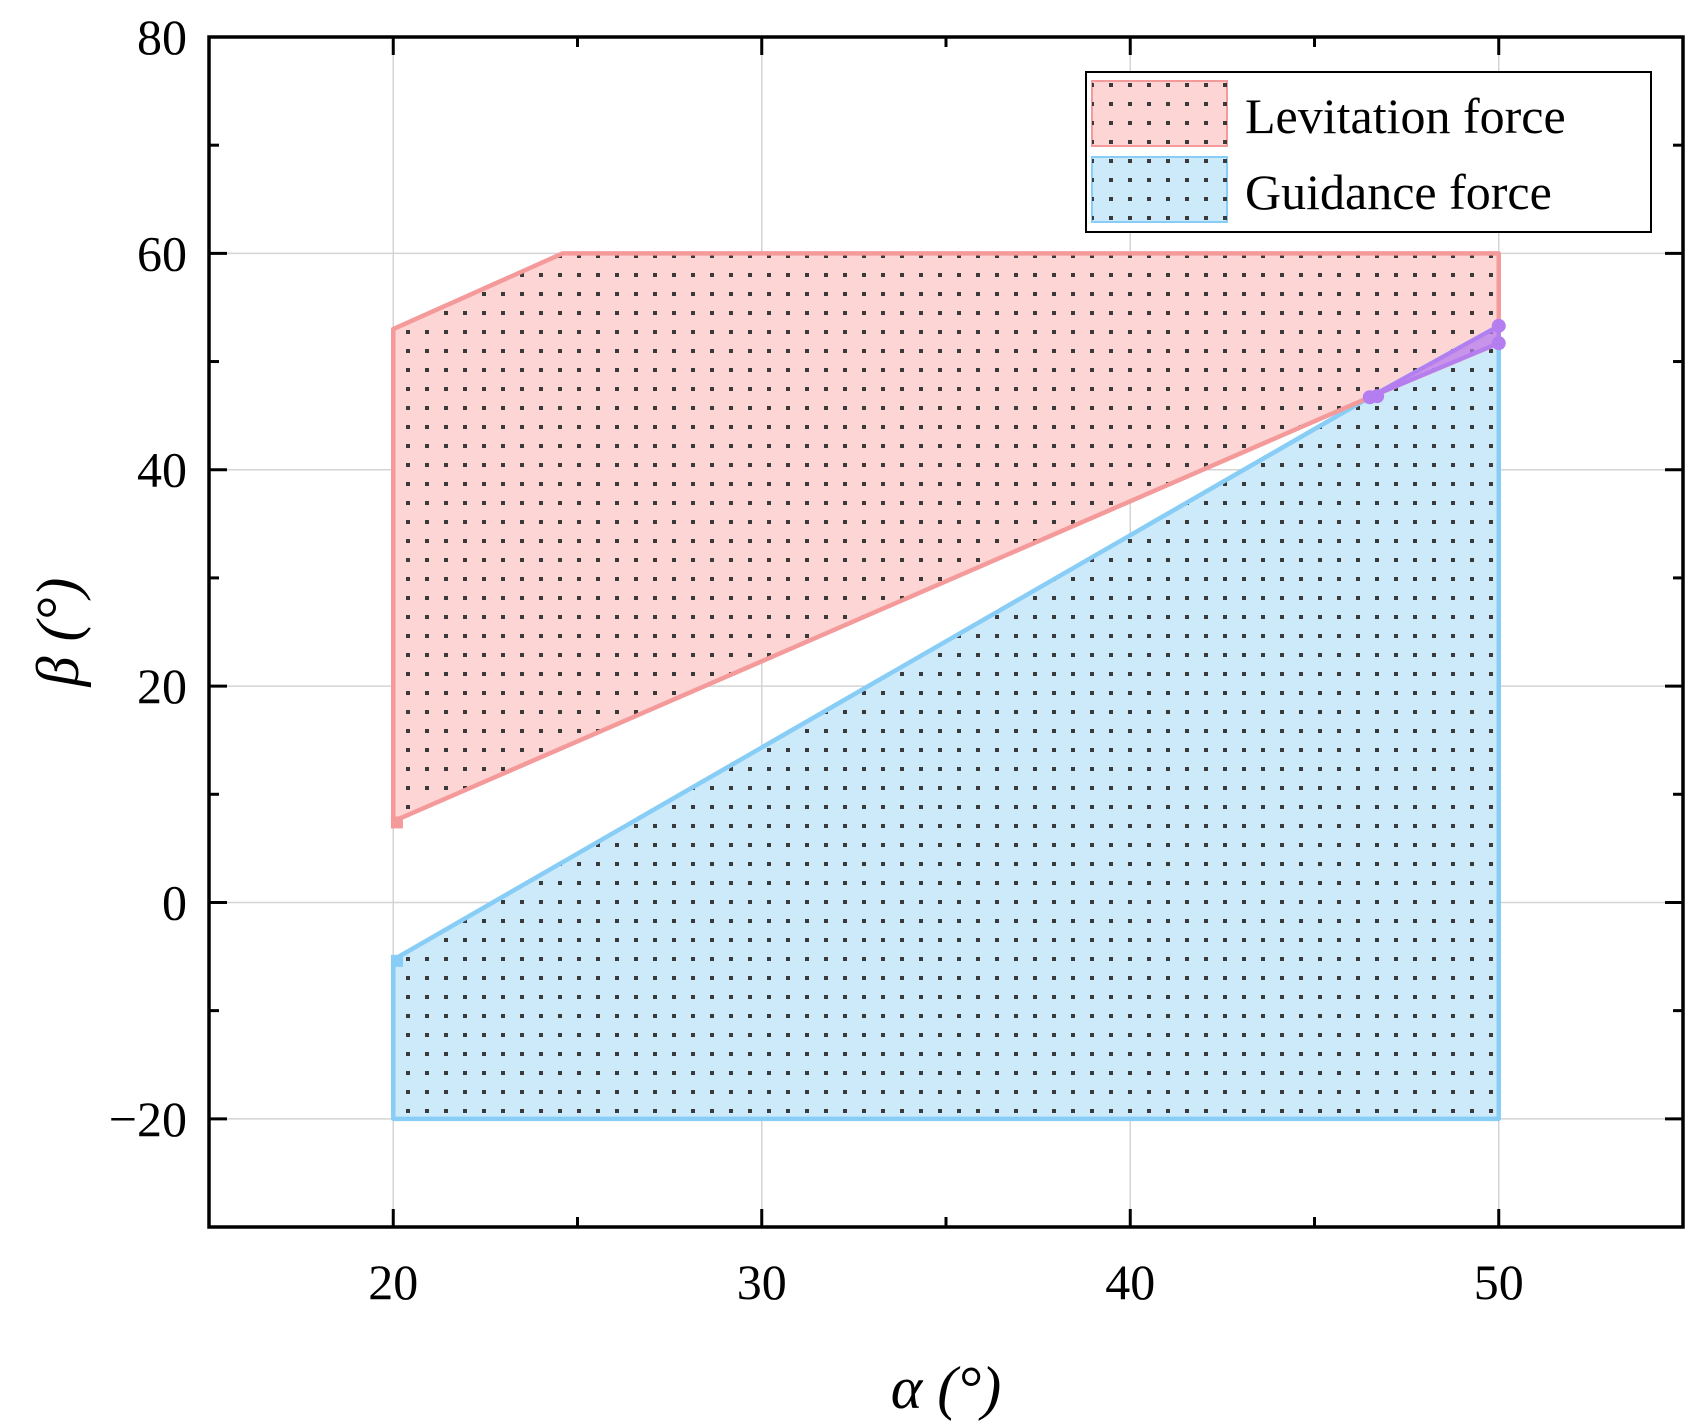 Image resolution: width=1697 pixels, height=1428 pixels. What do you see at coordinates (162, 37) in the screenshot?
I see `y-tick-label: 80` at bounding box center [162, 37].